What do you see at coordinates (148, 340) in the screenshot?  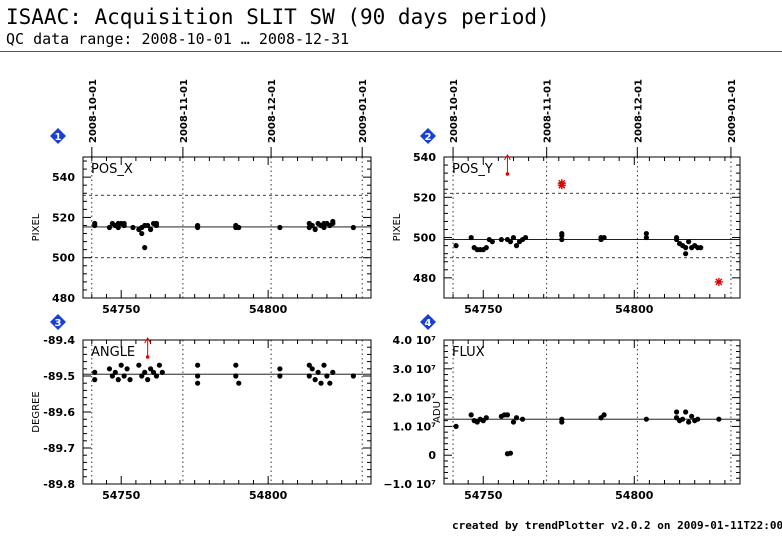 I see `arrow-head` at bounding box center [148, 340].